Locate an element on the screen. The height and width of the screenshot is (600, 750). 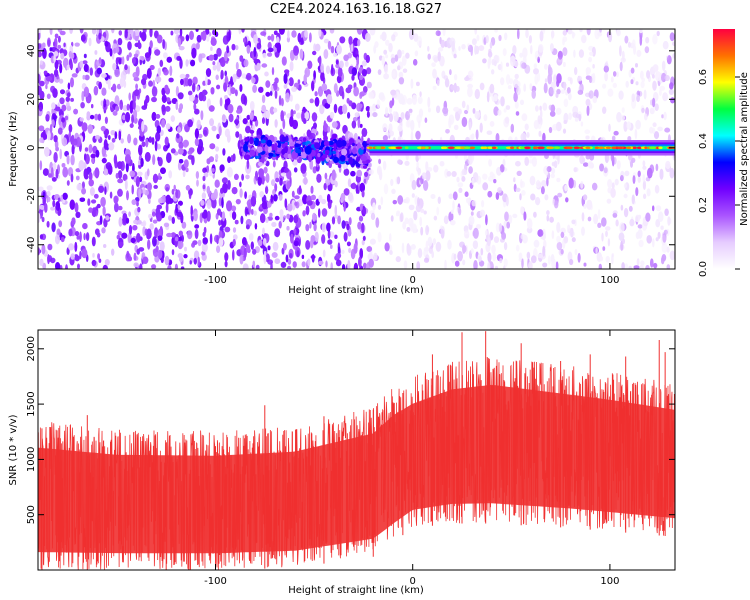
figure-title: C2E4.2024.163.16.18.G27 is located at coordinates (356, 9).